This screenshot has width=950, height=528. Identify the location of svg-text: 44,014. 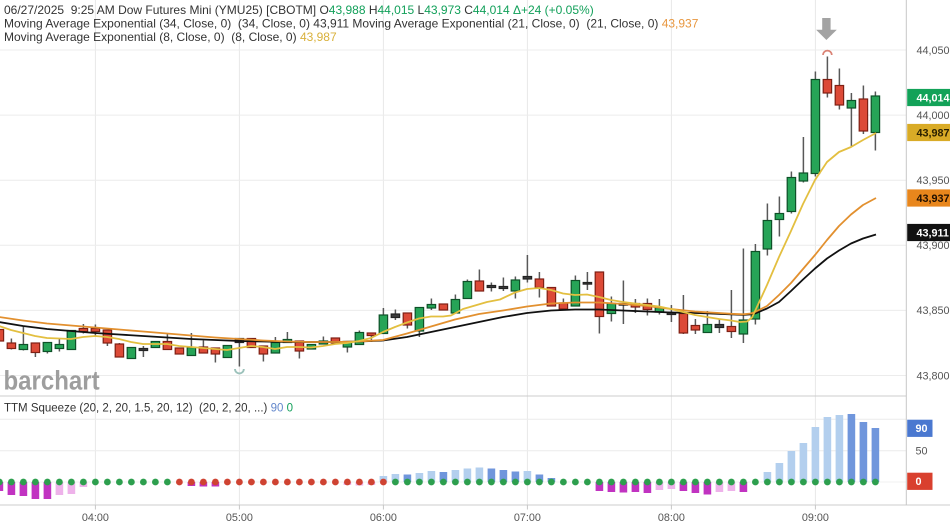
(933, 98).